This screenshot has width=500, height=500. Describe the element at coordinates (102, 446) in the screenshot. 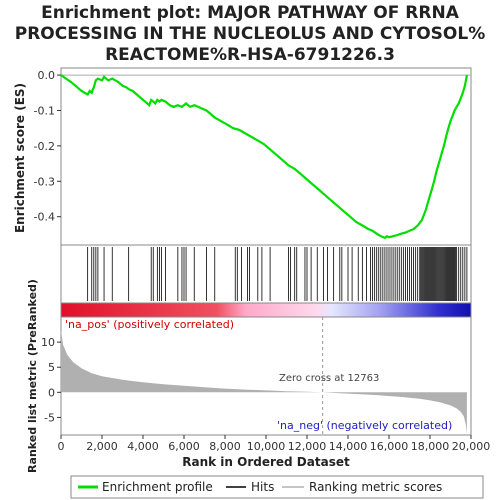

I see `x-tick-label: 2,000` at that location.